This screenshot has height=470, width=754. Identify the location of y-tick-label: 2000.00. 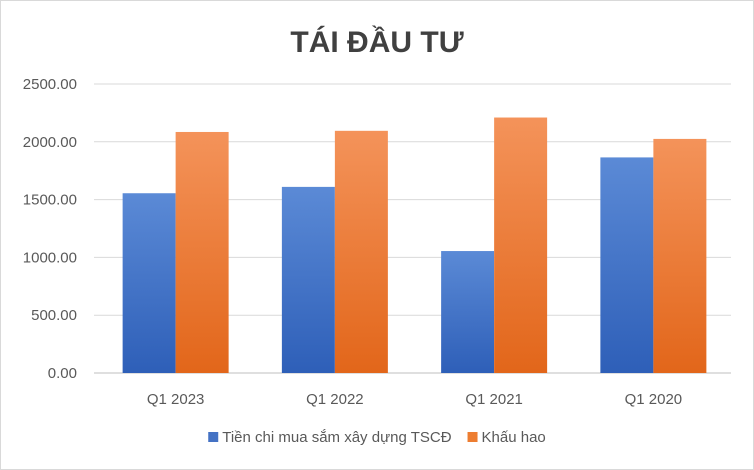
(50, 142).